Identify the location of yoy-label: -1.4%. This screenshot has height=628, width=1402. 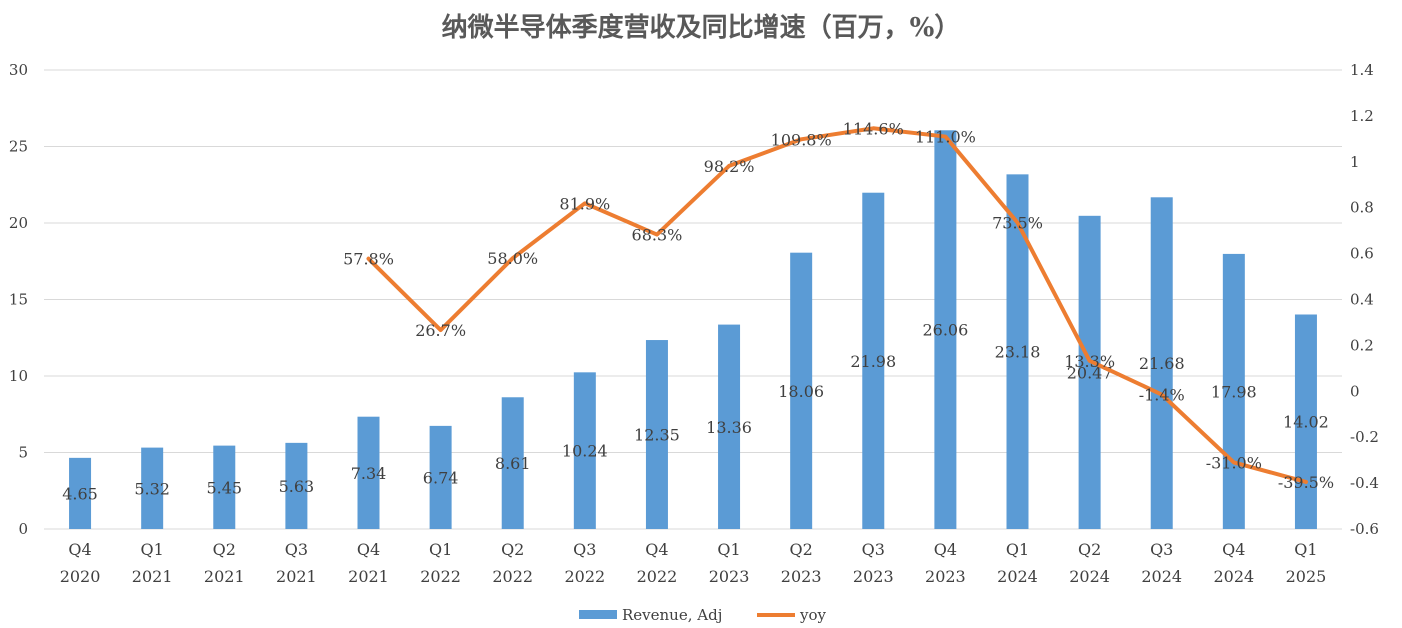
(1162, 395).